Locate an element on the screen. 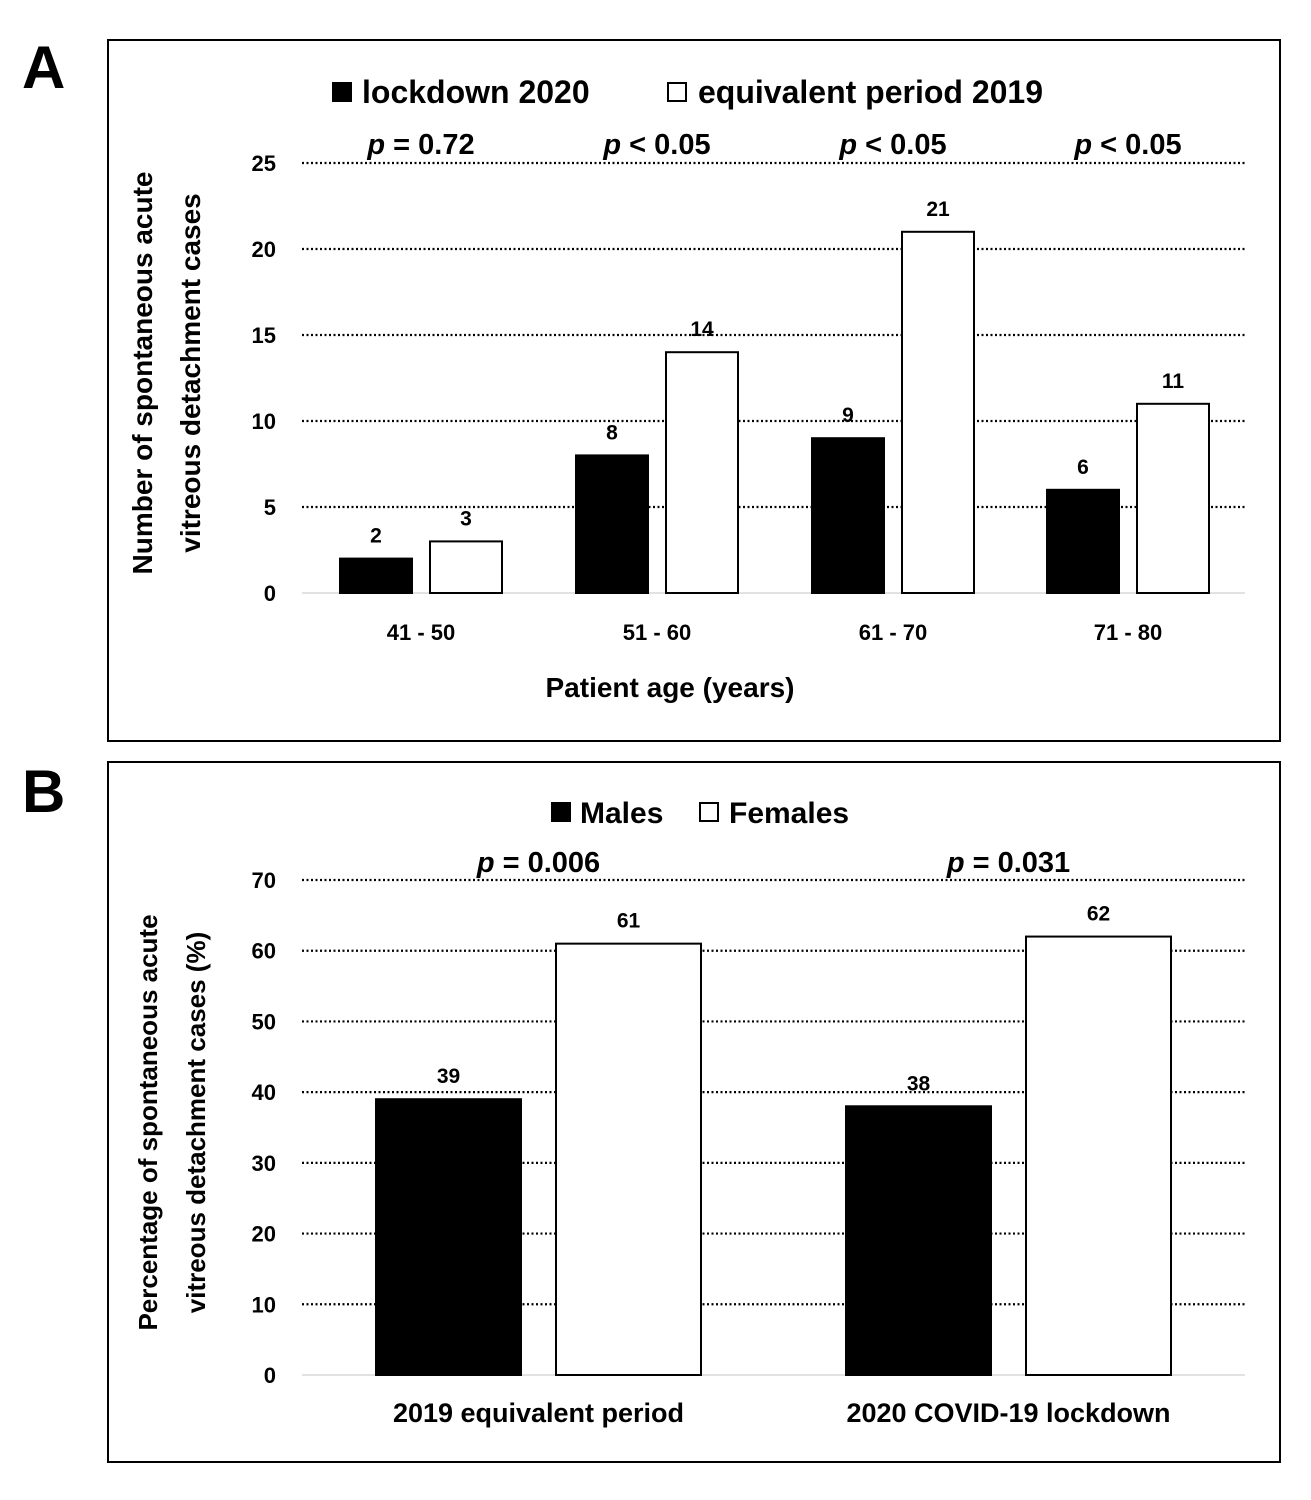 This screenshot has width=1311, height=1500. y-axis-title-line: Percentage of spontaneous acute is located at coordinates (148, 1122).